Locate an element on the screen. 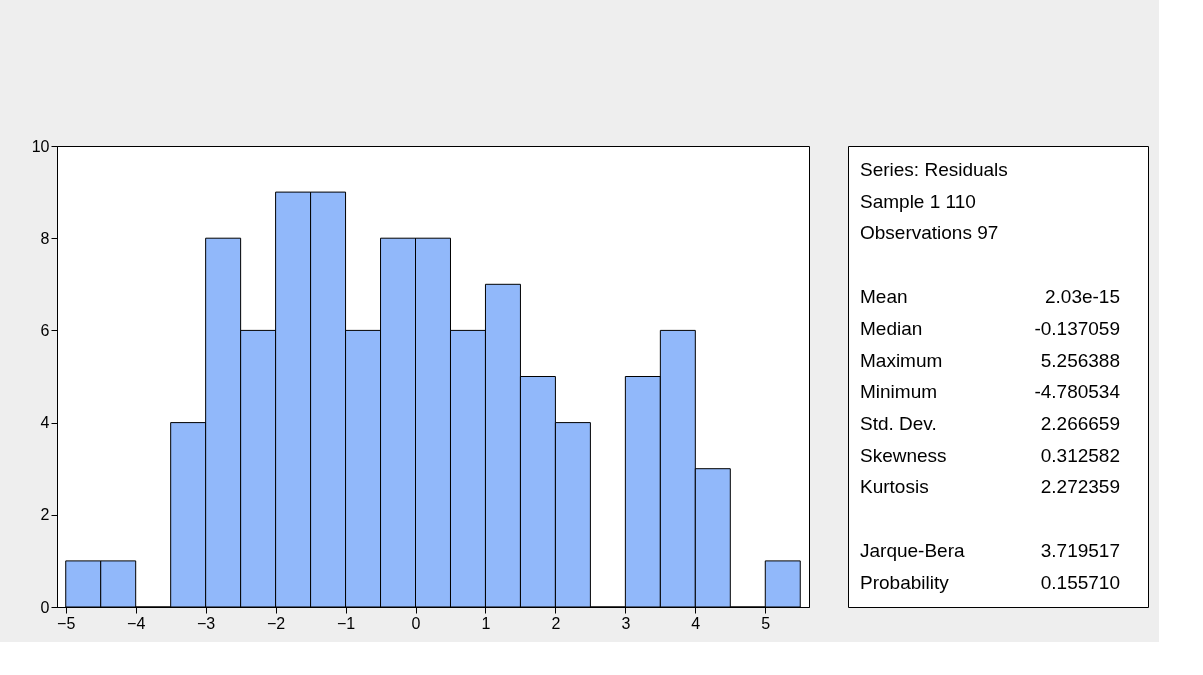  x-tick-label: 4 is located at coordinates (696, 623).